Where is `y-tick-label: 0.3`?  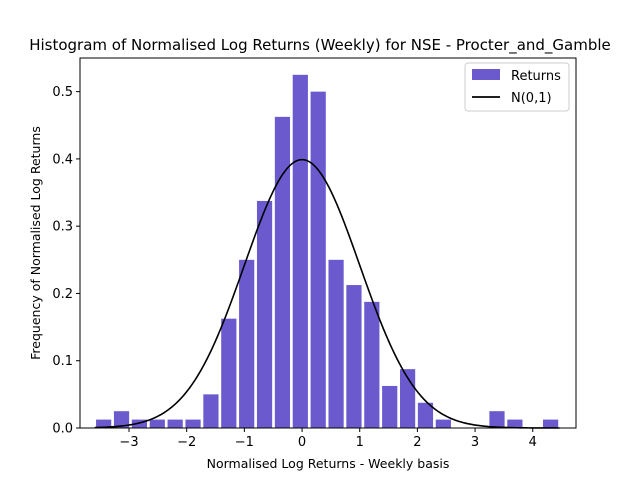
y-tick-label: 0.3 is located at coordinates (62, 227).